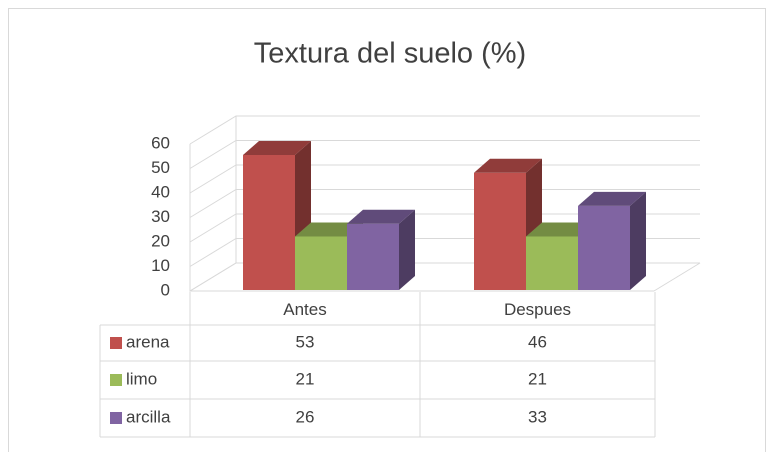 The width and height of the screenshot is (766, 452). Describe the element at coordinates (160, 167) in the screenshot. I see `y-tick-label: 50` at that location.